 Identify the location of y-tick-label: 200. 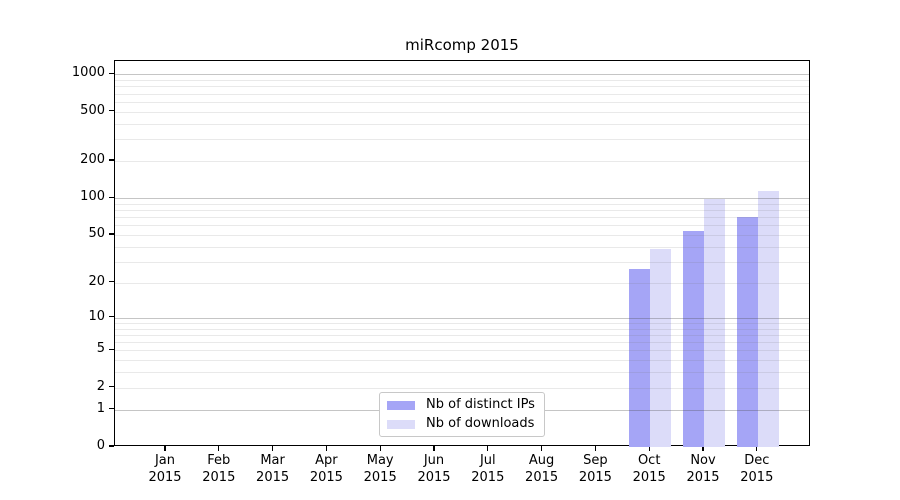
(92, 159).